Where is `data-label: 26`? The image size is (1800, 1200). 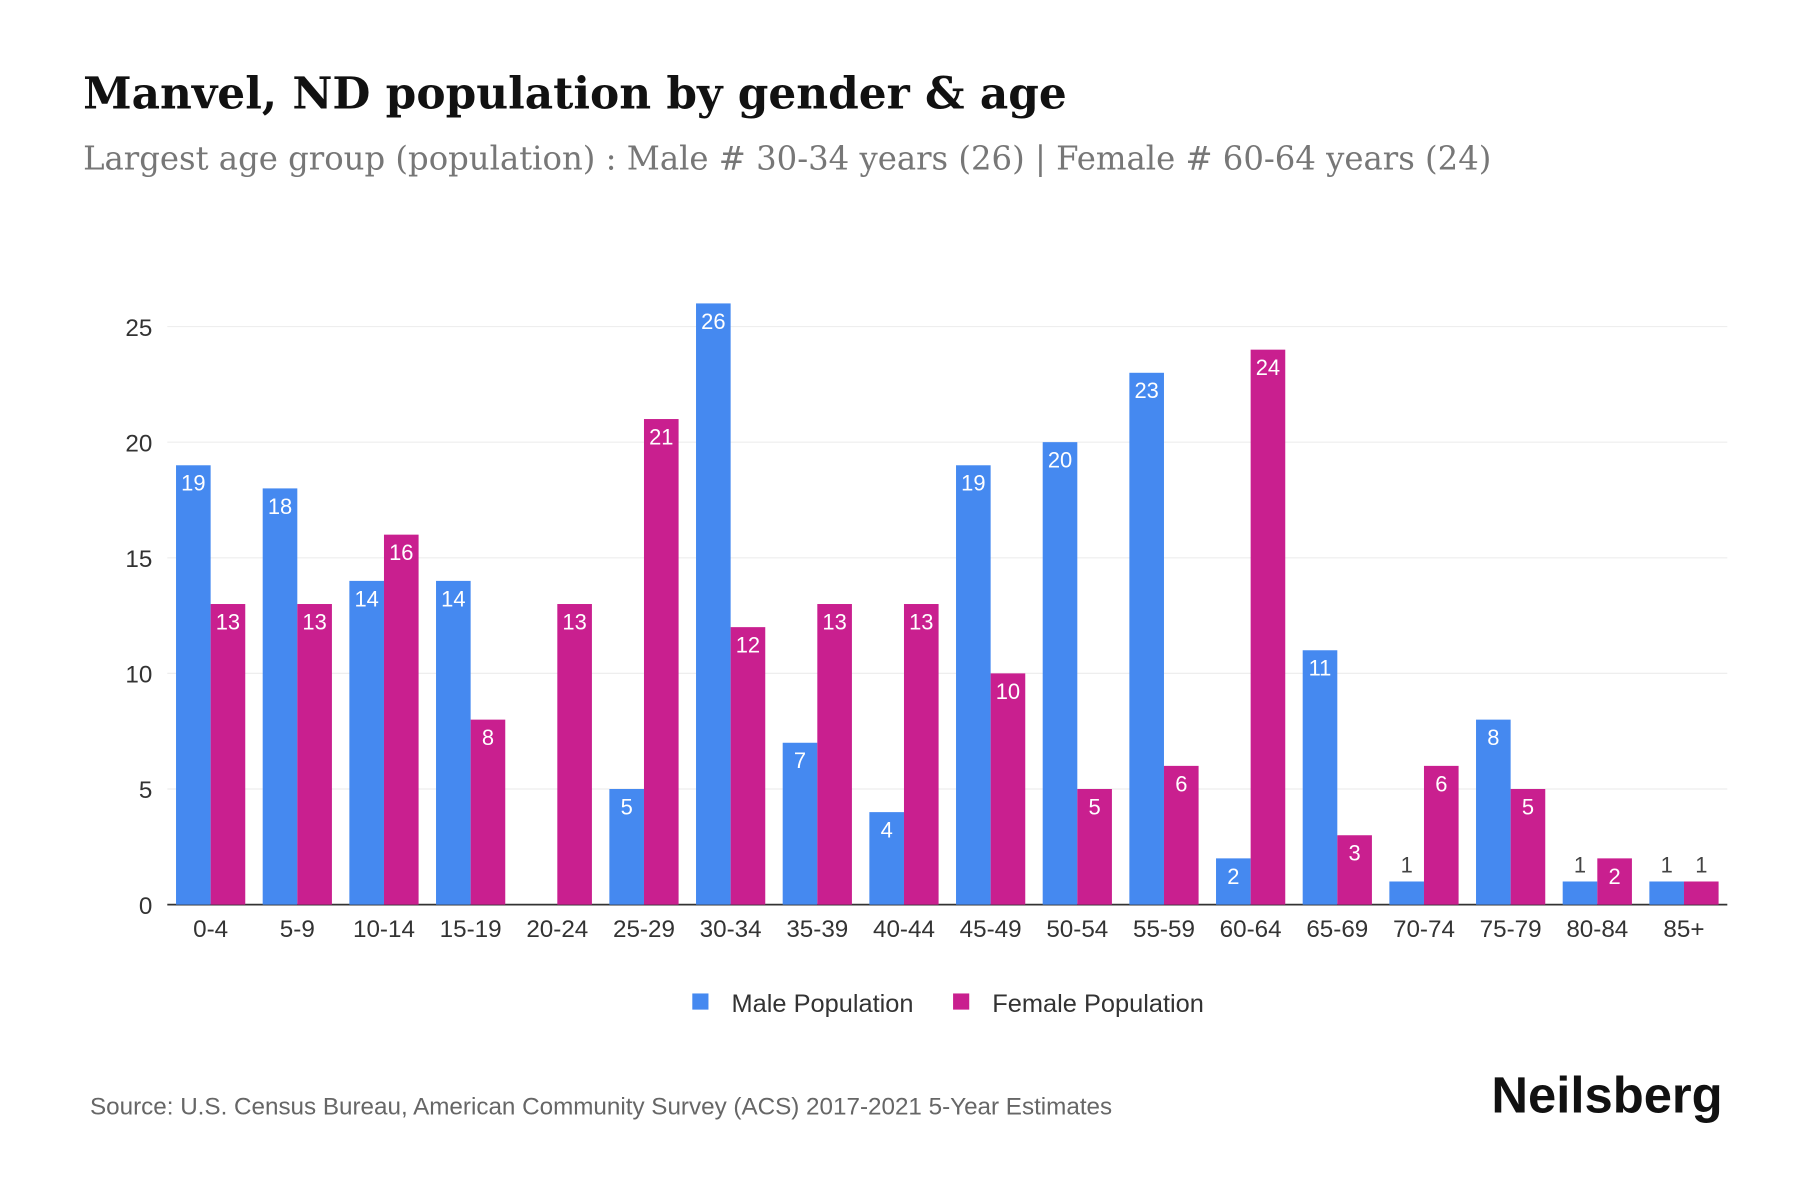 data-label: 26 is located at coordinates (713, 321).